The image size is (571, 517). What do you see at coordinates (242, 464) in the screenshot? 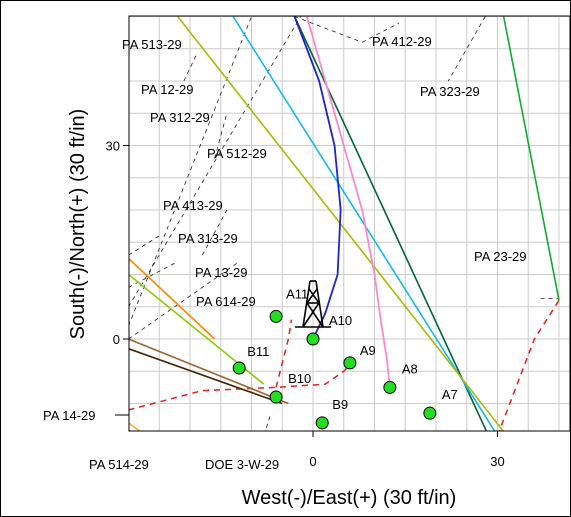
I see `lease-label: DOE 3-W-29` at bounding box center [242, 464].